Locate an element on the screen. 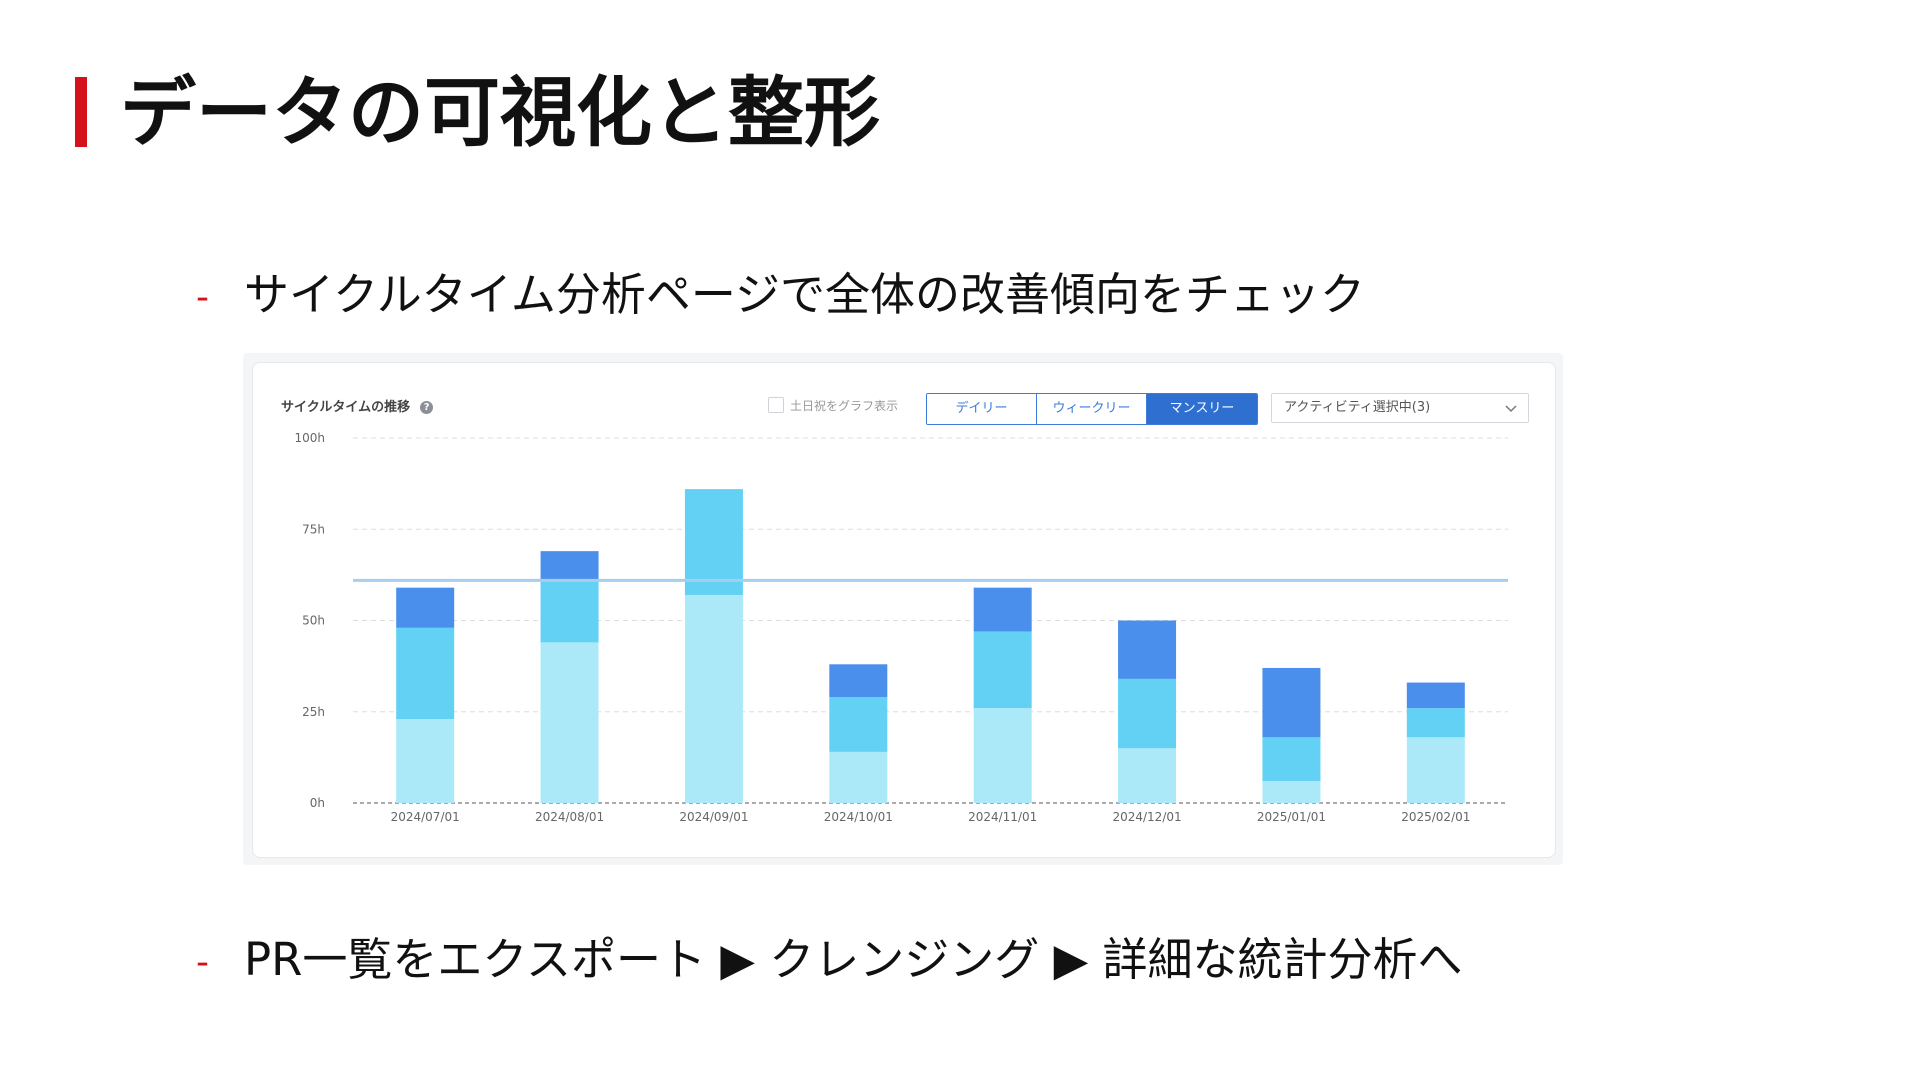  bullet-item-2: - PR一覧をエクスポート ▶ クレンジング ▶ 詳細な統計分析へ is located at coordinates (829, 961).